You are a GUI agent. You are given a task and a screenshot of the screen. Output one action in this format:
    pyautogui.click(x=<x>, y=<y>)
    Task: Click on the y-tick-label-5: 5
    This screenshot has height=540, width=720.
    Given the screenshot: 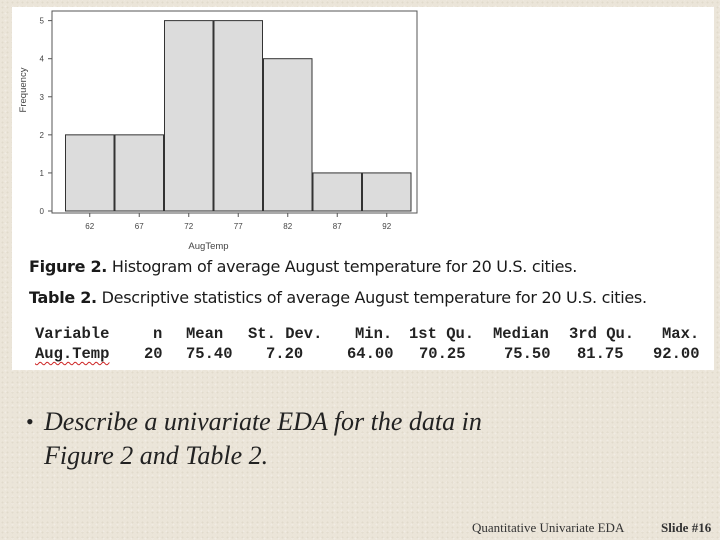 What is the action you would take?
    pyautogui.click(x=42, y=21)
    